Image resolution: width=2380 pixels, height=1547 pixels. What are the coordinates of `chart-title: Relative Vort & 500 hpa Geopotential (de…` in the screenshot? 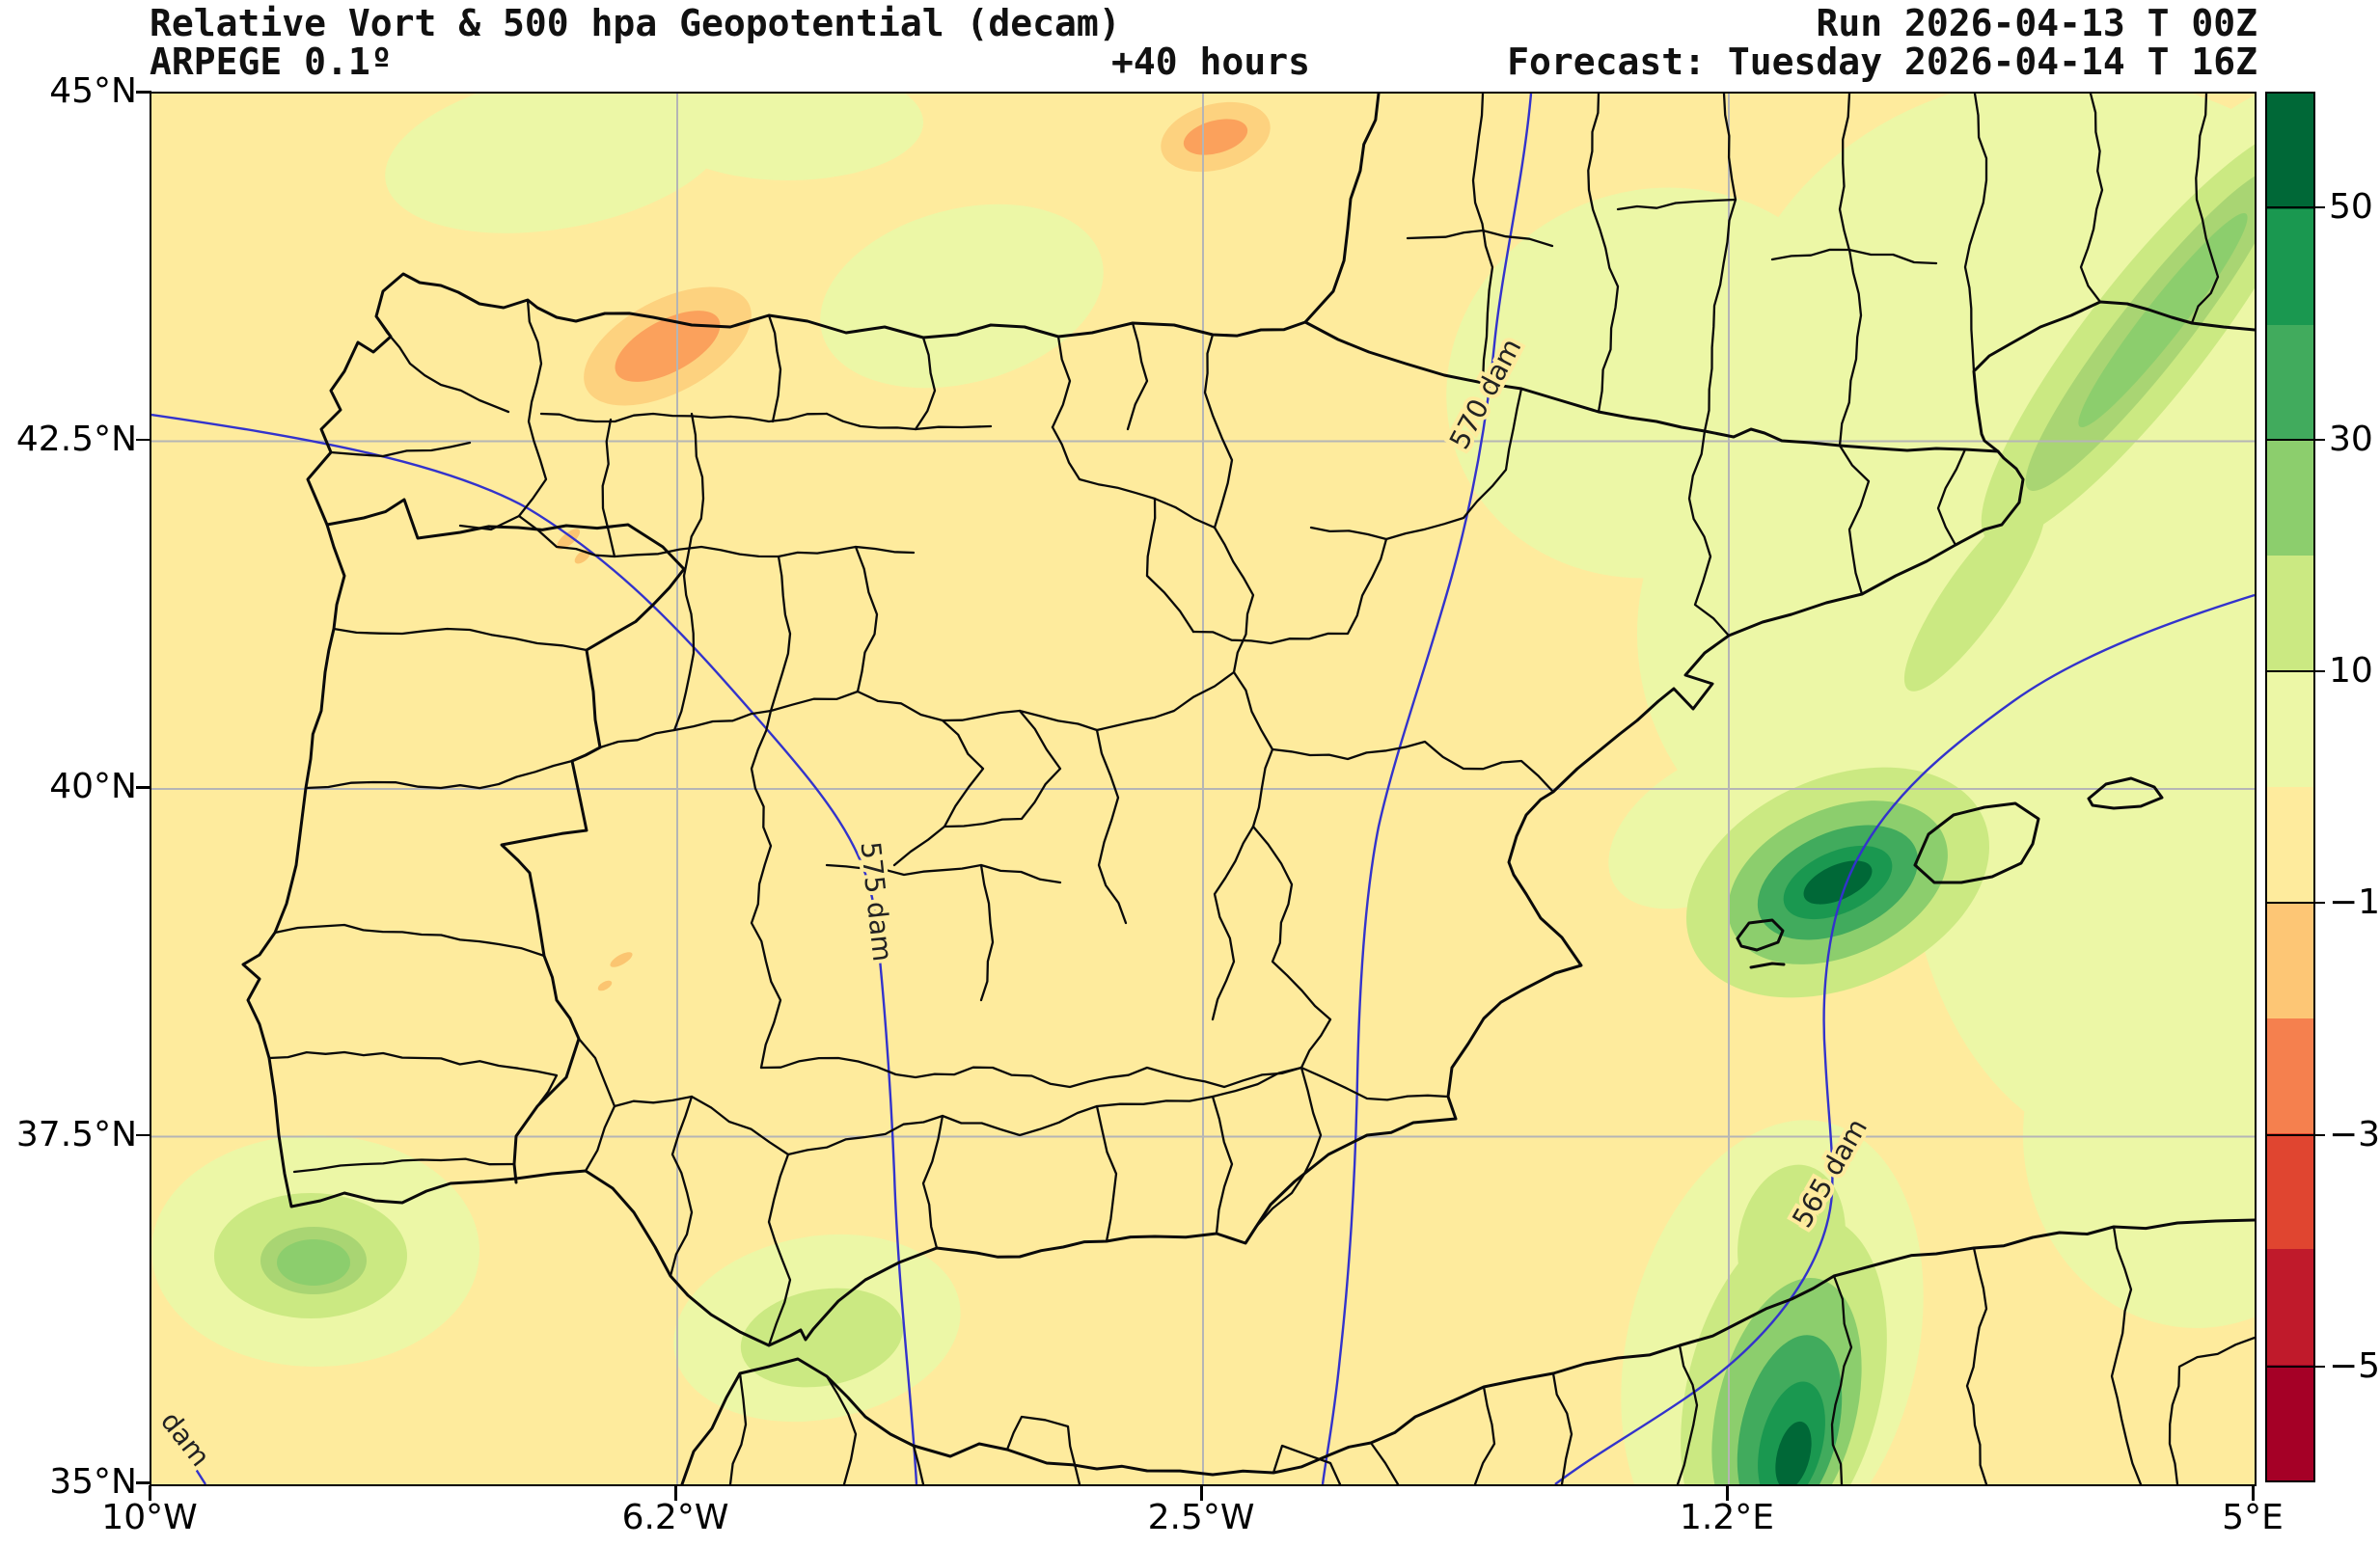 It's located at (635, 23).